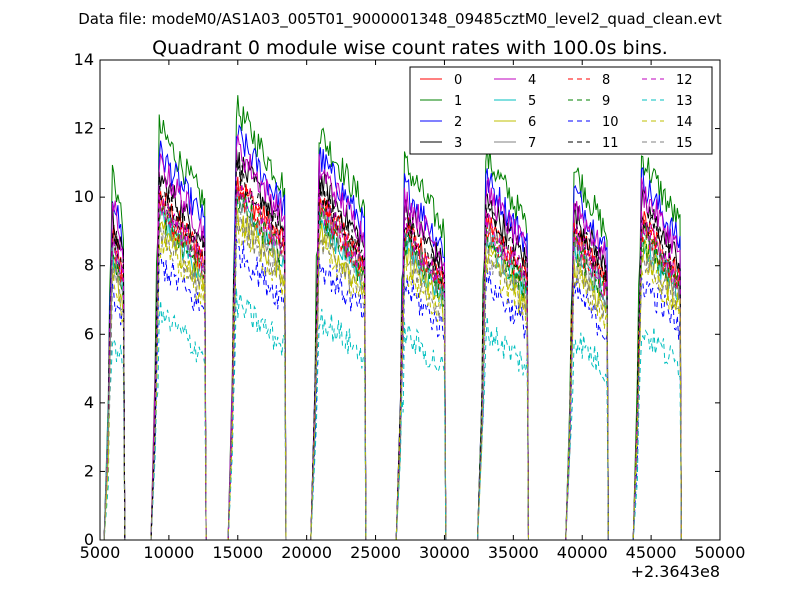  I want to click on x-tick-label: 15000, so click(237, 552).